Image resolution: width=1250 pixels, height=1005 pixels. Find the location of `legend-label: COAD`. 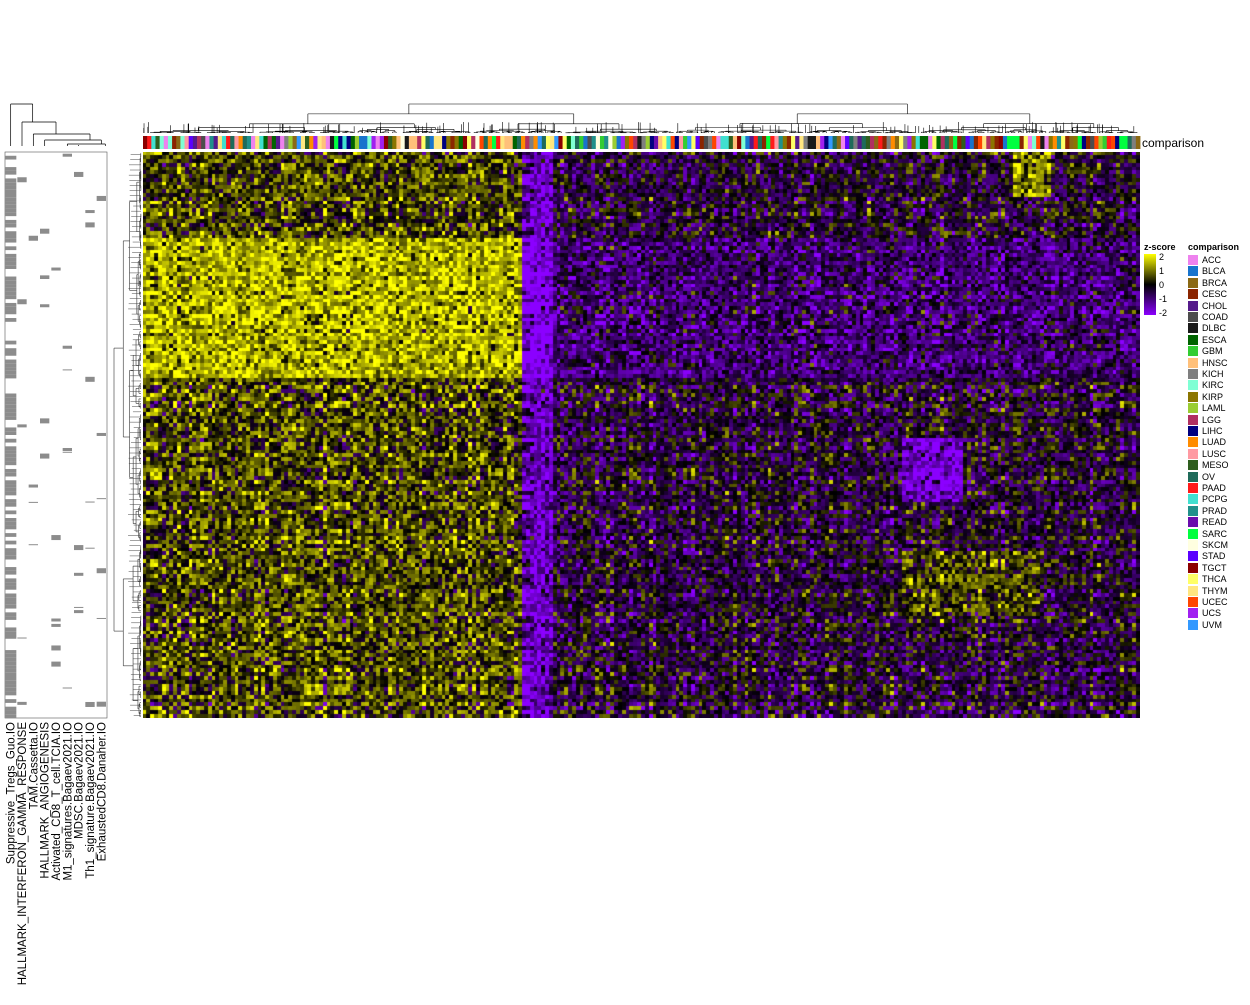

legend-label: COAD is located at coordinates (1215, 317).